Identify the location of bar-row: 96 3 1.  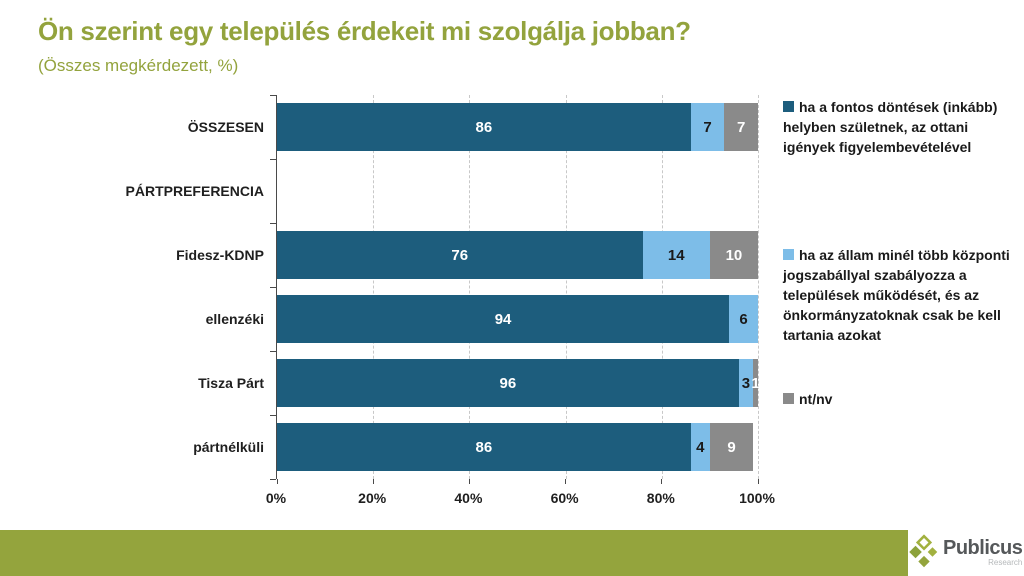
(518, 383).